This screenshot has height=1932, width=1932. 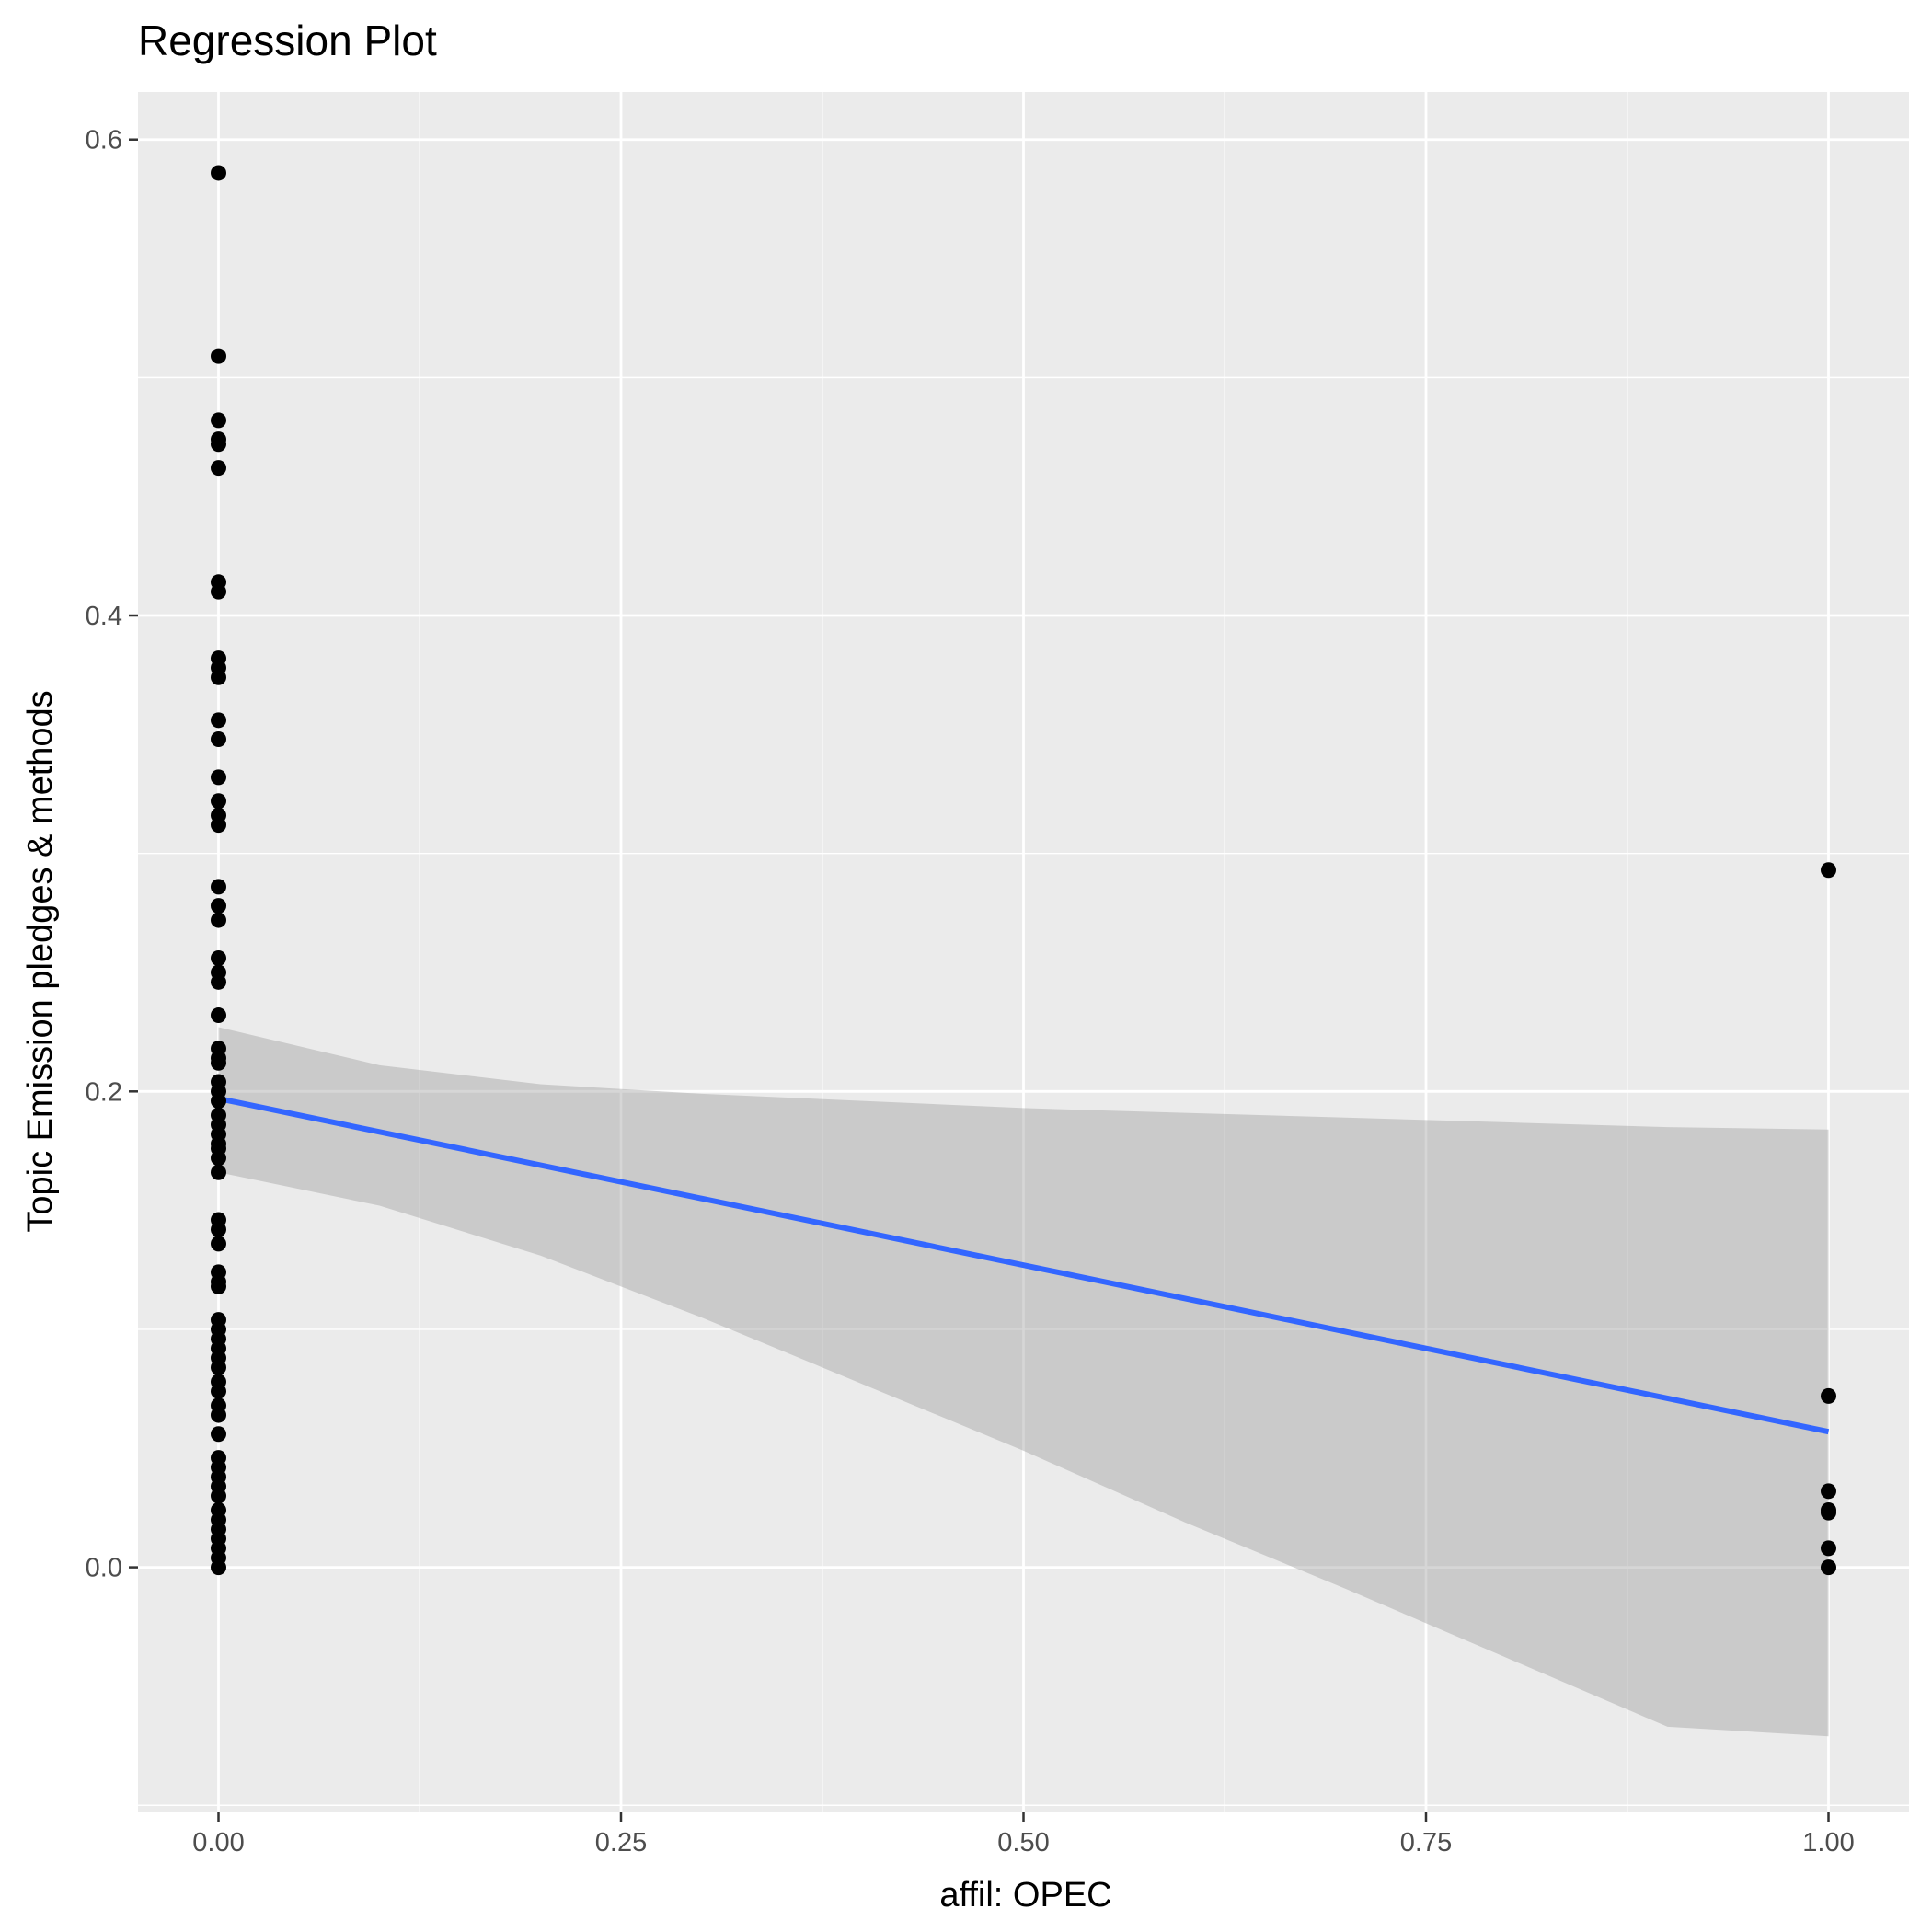 I want to click on regression-line, so click(x=1023, y=1265).